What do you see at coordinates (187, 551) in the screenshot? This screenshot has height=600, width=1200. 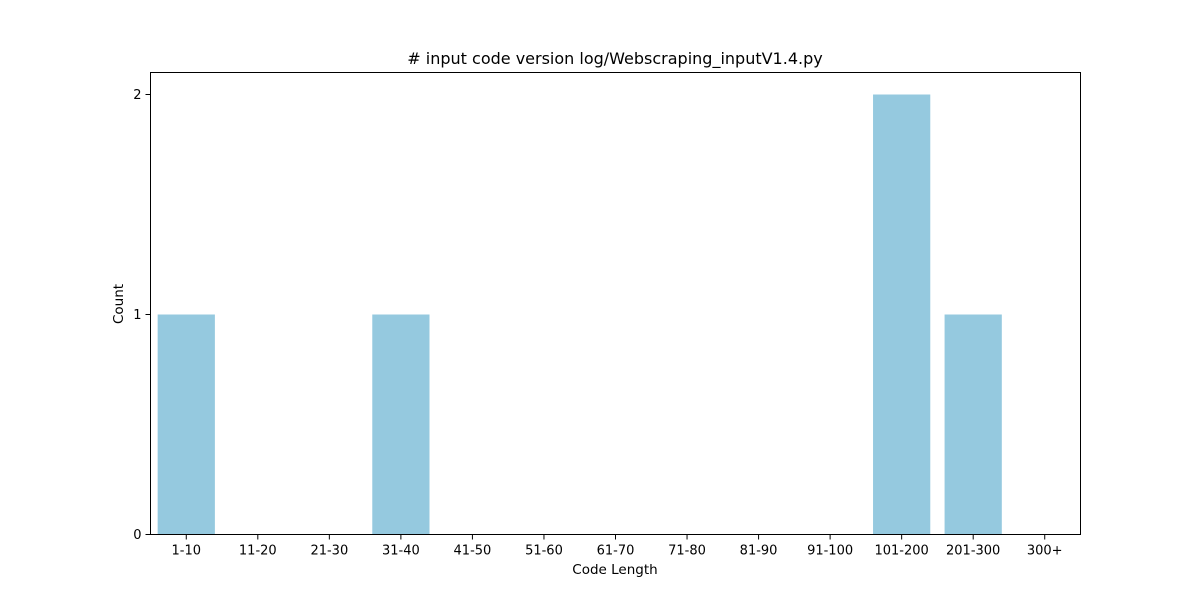 I see `x-tick-label: 1-10` at bounding box center [187, 551].